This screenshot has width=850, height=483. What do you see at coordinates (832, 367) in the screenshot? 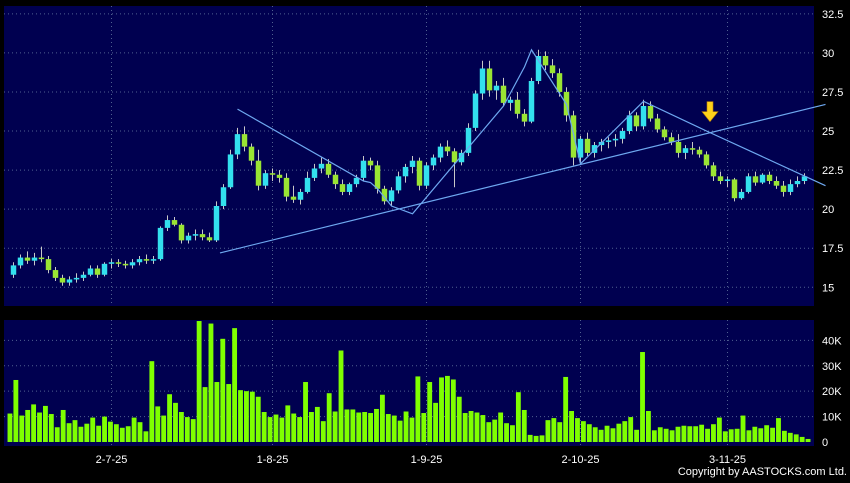
I see `volume-y-tick-label: 30K` at bounding box center [832, 367].